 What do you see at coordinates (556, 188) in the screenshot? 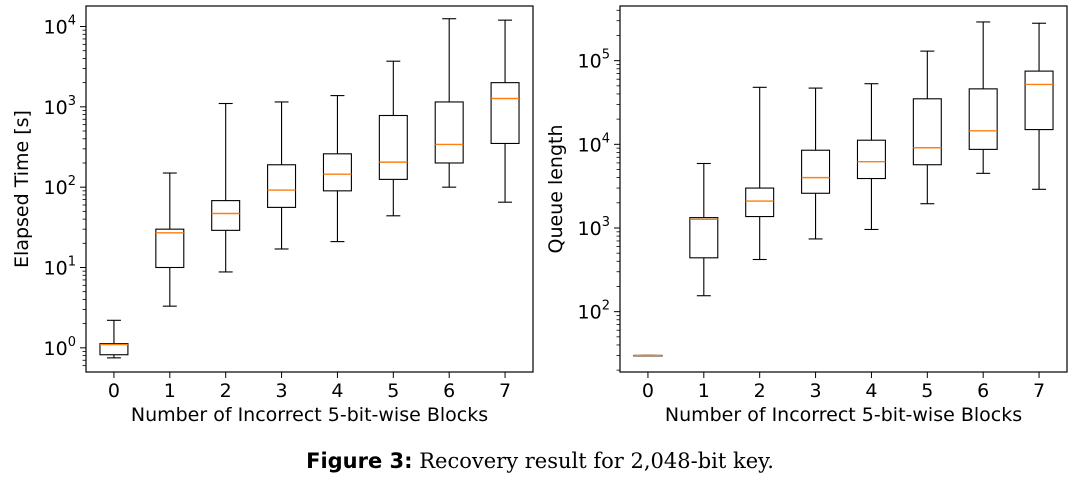
I see `y-axis-title: Queue length` at bounding box center [556, 188].